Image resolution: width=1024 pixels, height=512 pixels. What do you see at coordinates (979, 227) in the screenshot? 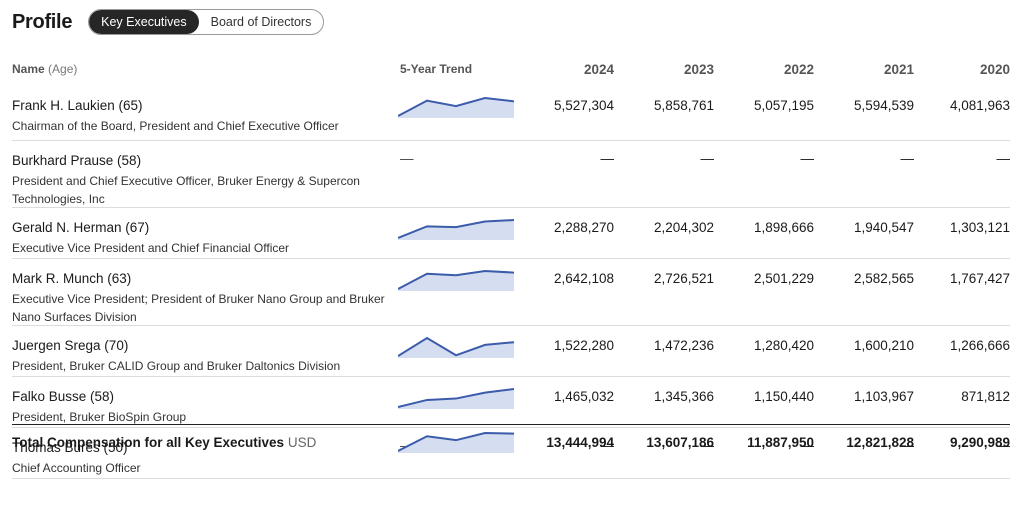
I see `compensation-value-2020: 1,303,121` at bounding box center [979, 227].